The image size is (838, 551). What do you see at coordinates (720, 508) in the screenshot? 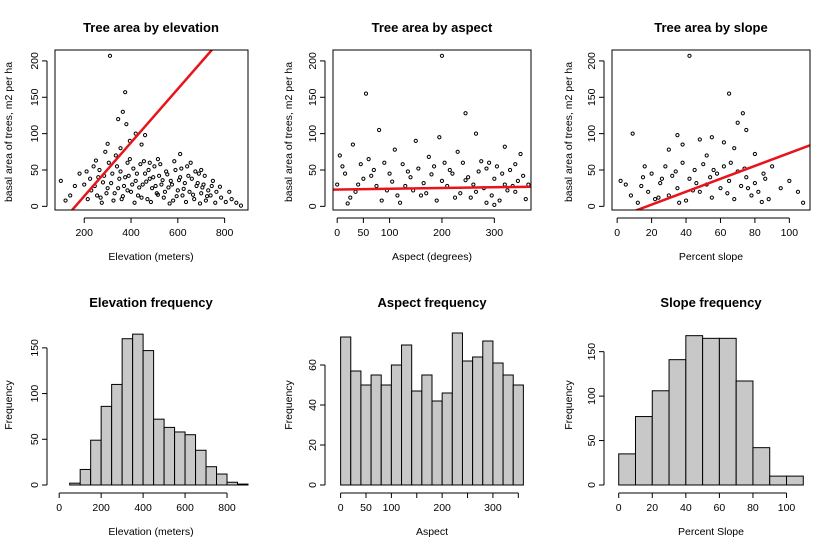
I see `x-tick-label: 60` at bounding box center [720, 508].